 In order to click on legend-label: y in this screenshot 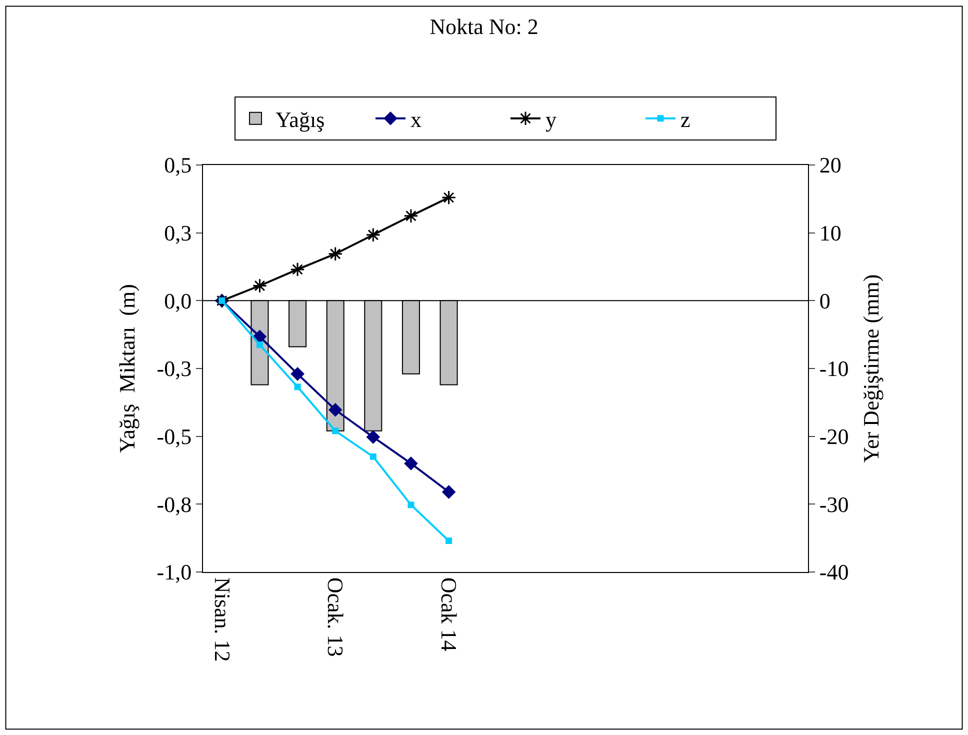, I will do `click(551, 119)`.